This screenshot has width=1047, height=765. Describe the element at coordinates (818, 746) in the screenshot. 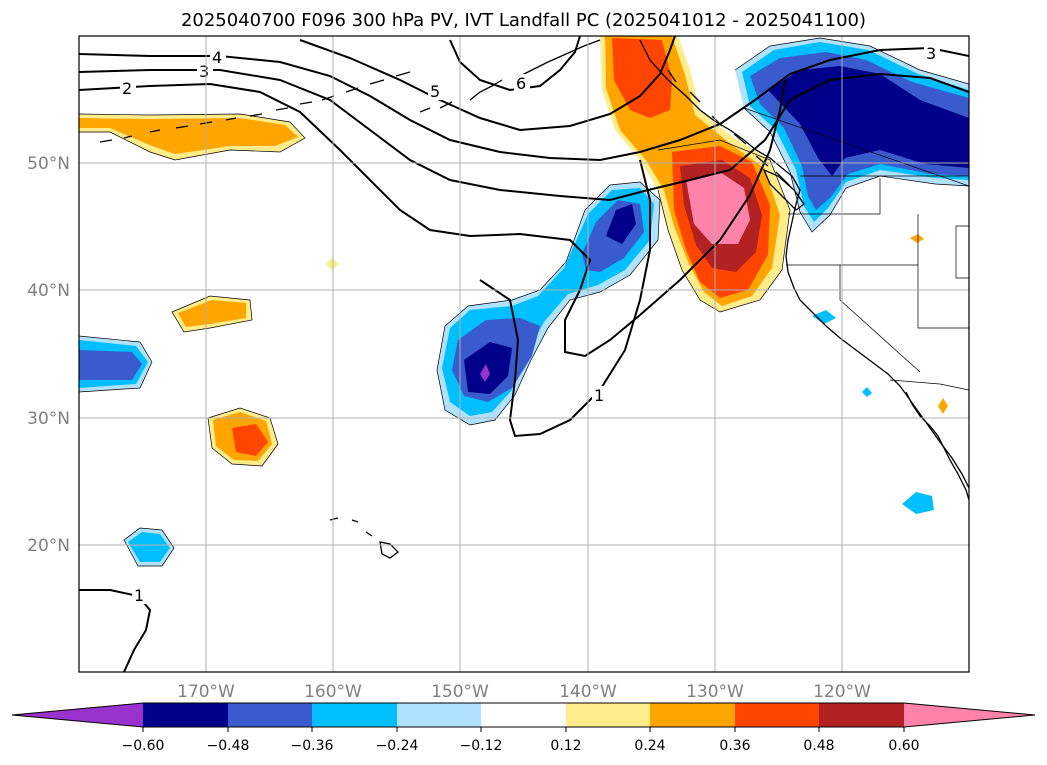

I see `colorbar-tick-label: 0.48` at that location.